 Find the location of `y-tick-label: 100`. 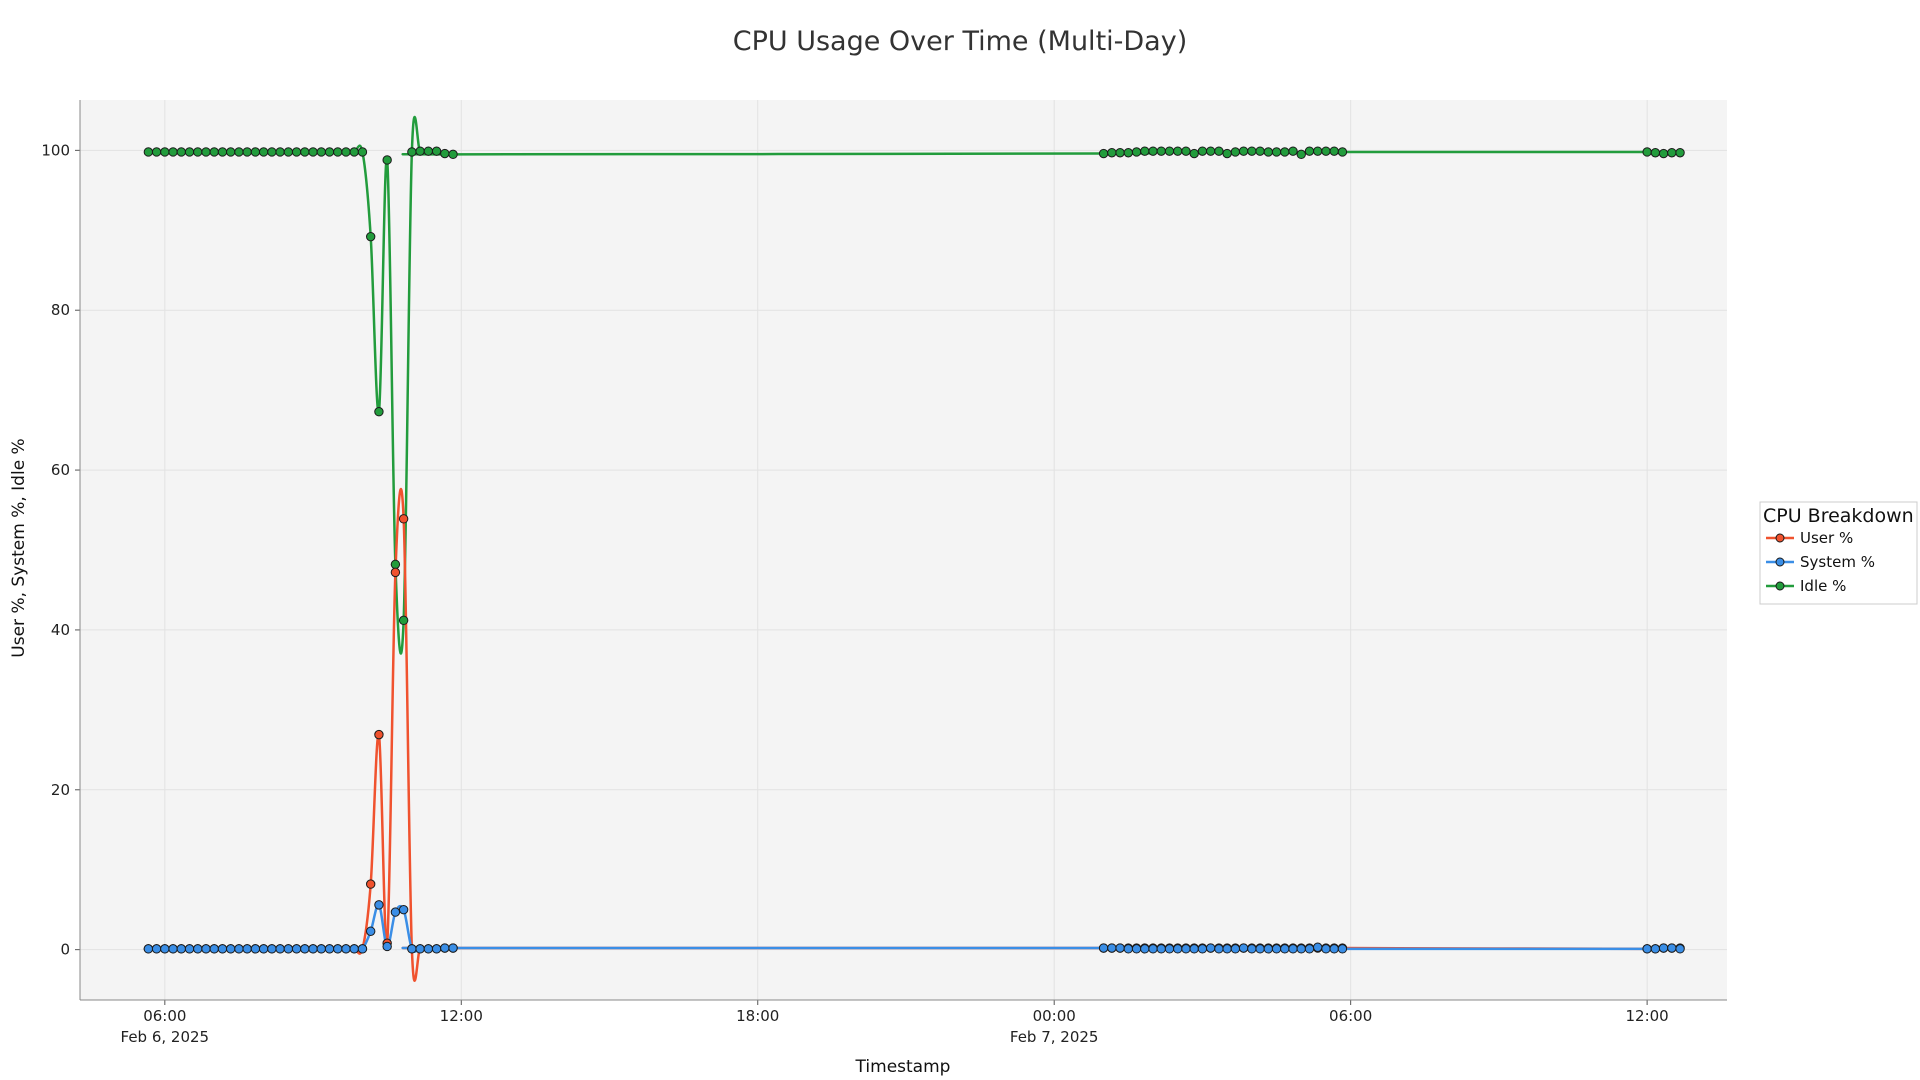

y-tick-label: 100 is located at coordinates (55, 150).